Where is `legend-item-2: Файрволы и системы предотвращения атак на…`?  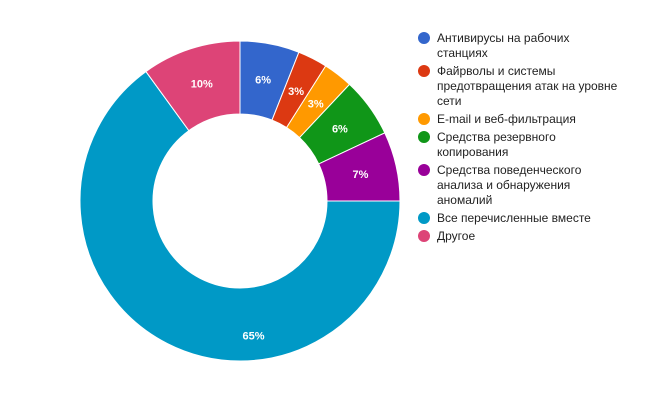
legend-item-2: Файрволы и системы предотвращения атак на… is located at coordinates (518, 86).